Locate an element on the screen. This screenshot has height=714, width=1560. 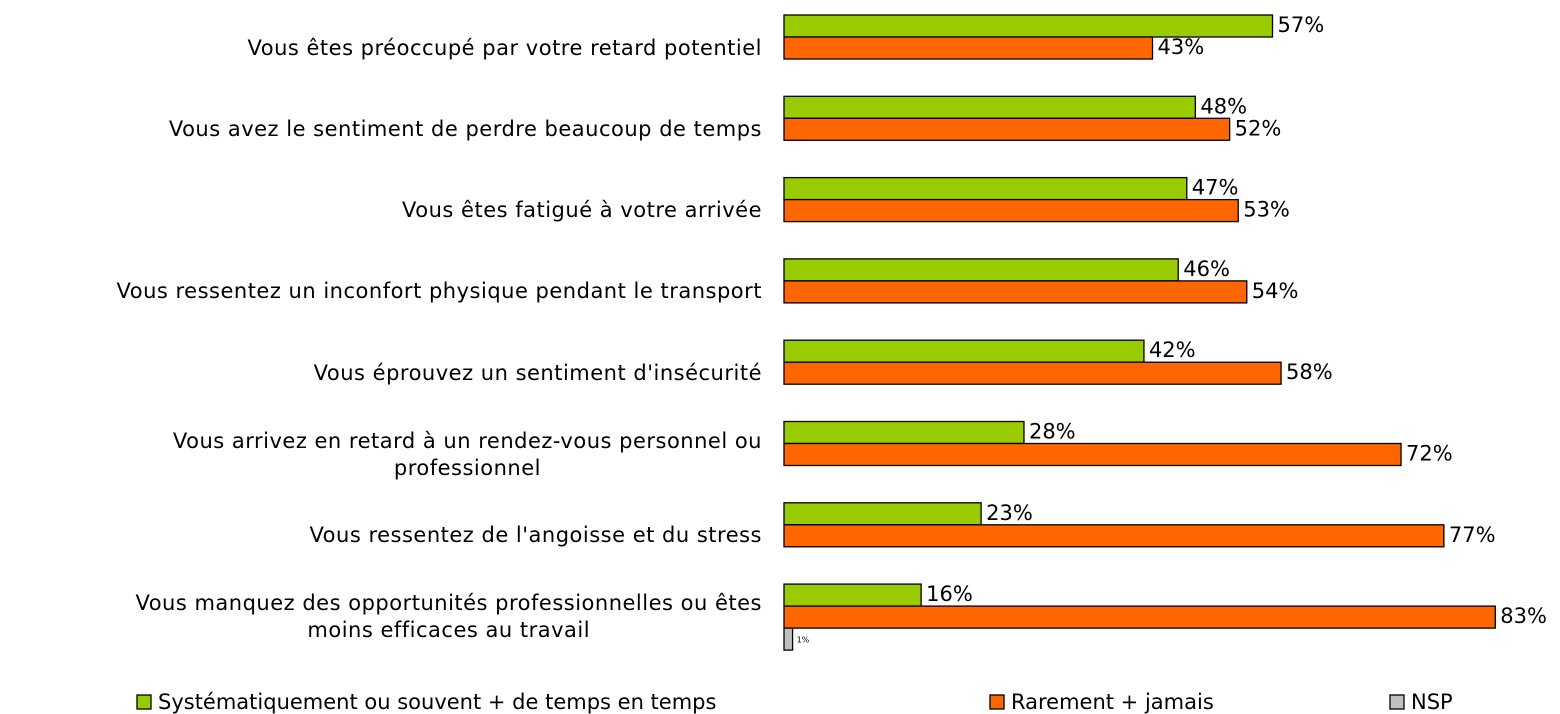
value-label: 58% is located at coordinates (1309, 372).